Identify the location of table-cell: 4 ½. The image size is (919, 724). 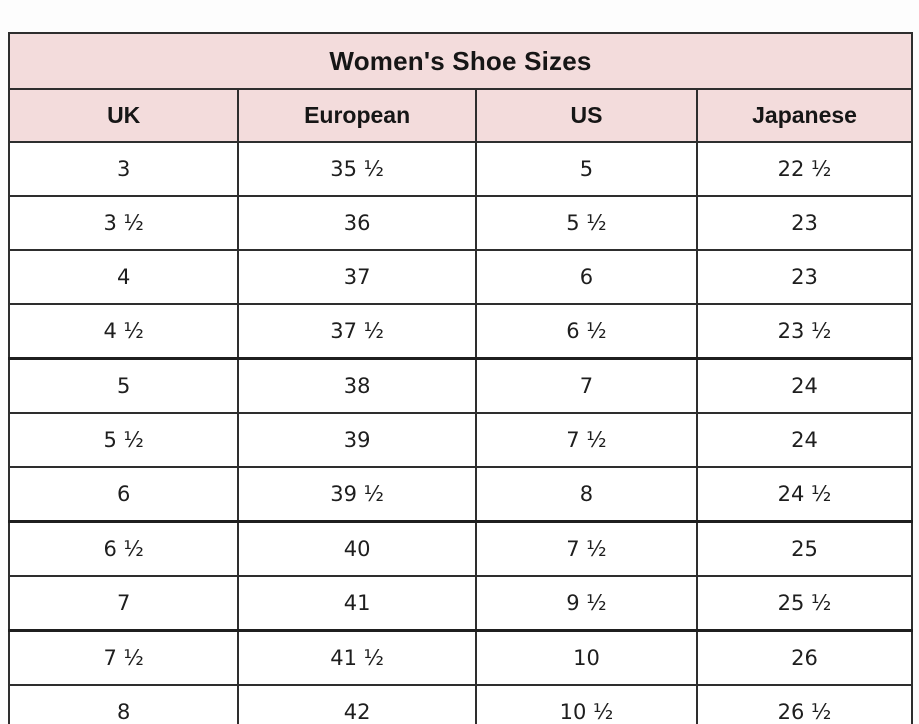
(123, 331).